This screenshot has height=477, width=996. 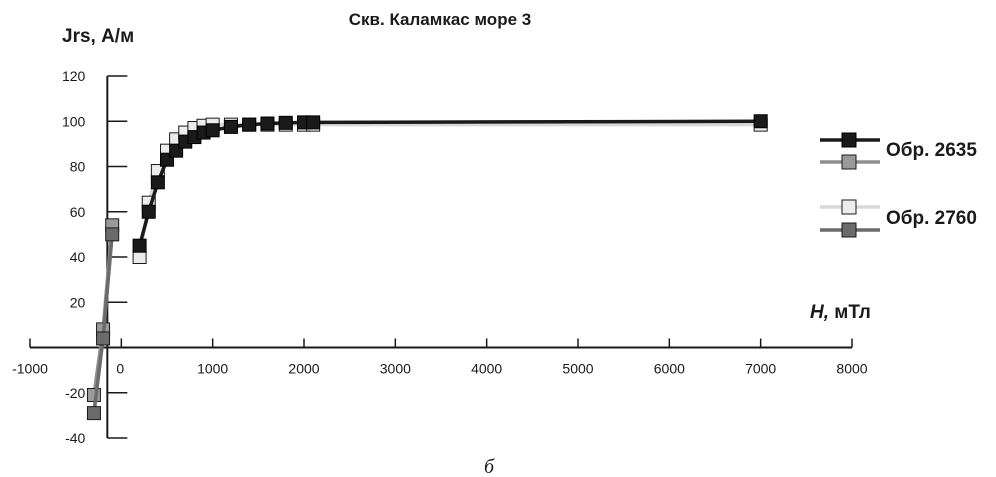 I want to click on x-tick-label: 2000, so click(x=303, y=369).